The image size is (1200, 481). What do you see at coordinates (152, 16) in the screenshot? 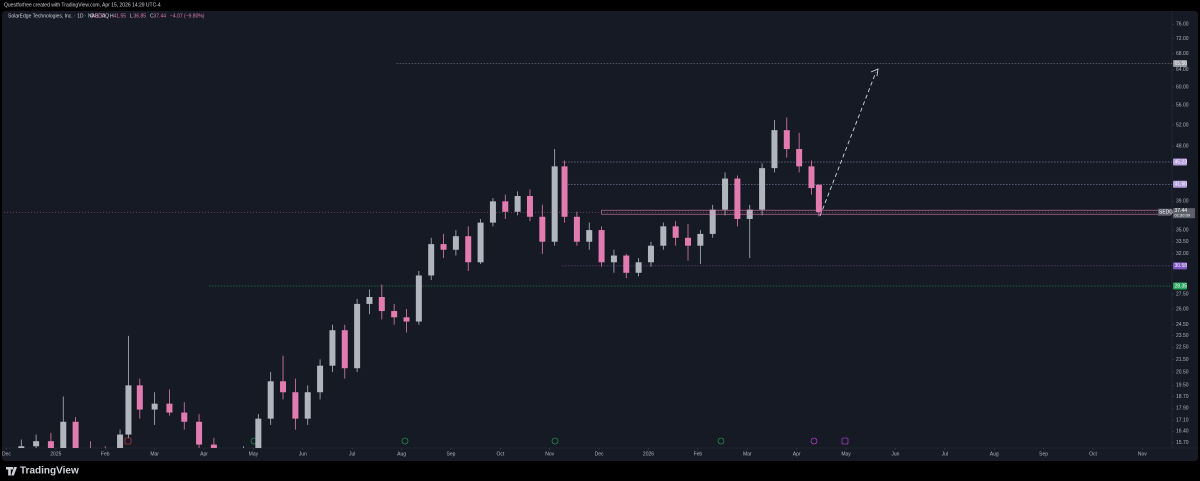
I see `legend-letter: C` at bounding box center [152, 16].